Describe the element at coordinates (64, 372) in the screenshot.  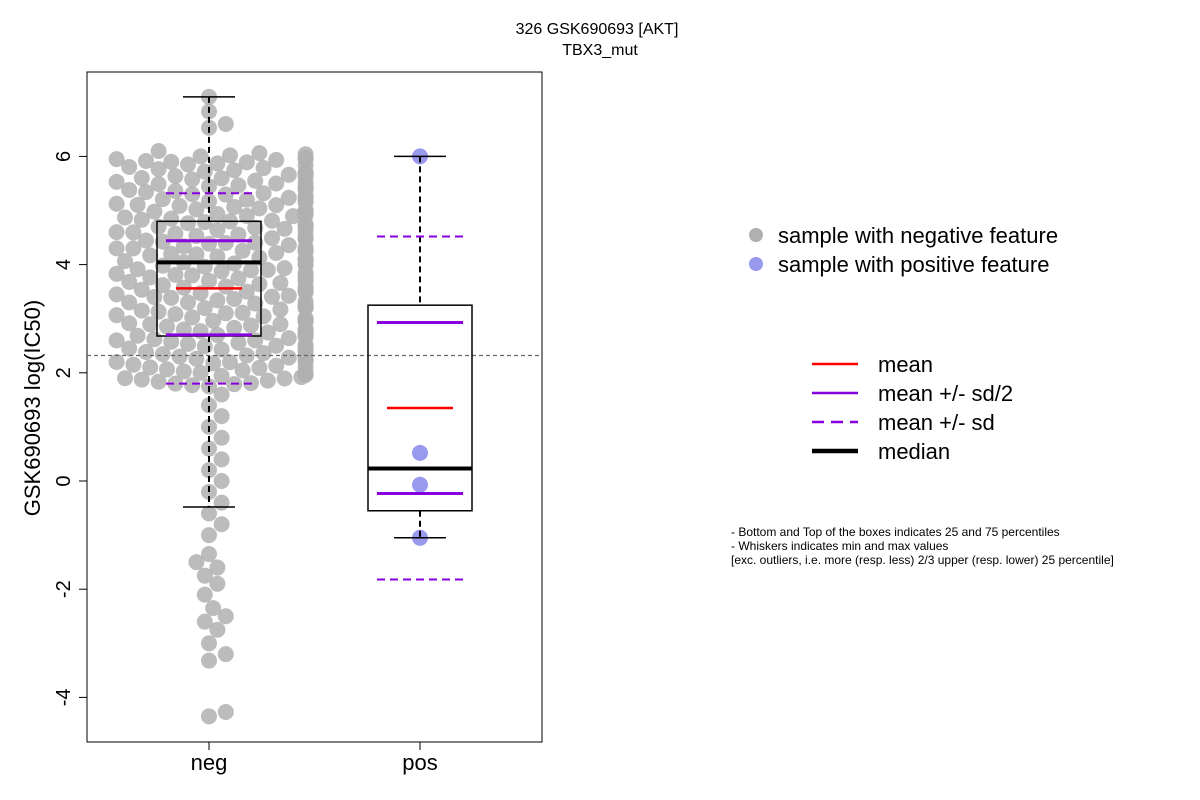
I see `y-tick-label: 2` at that location.